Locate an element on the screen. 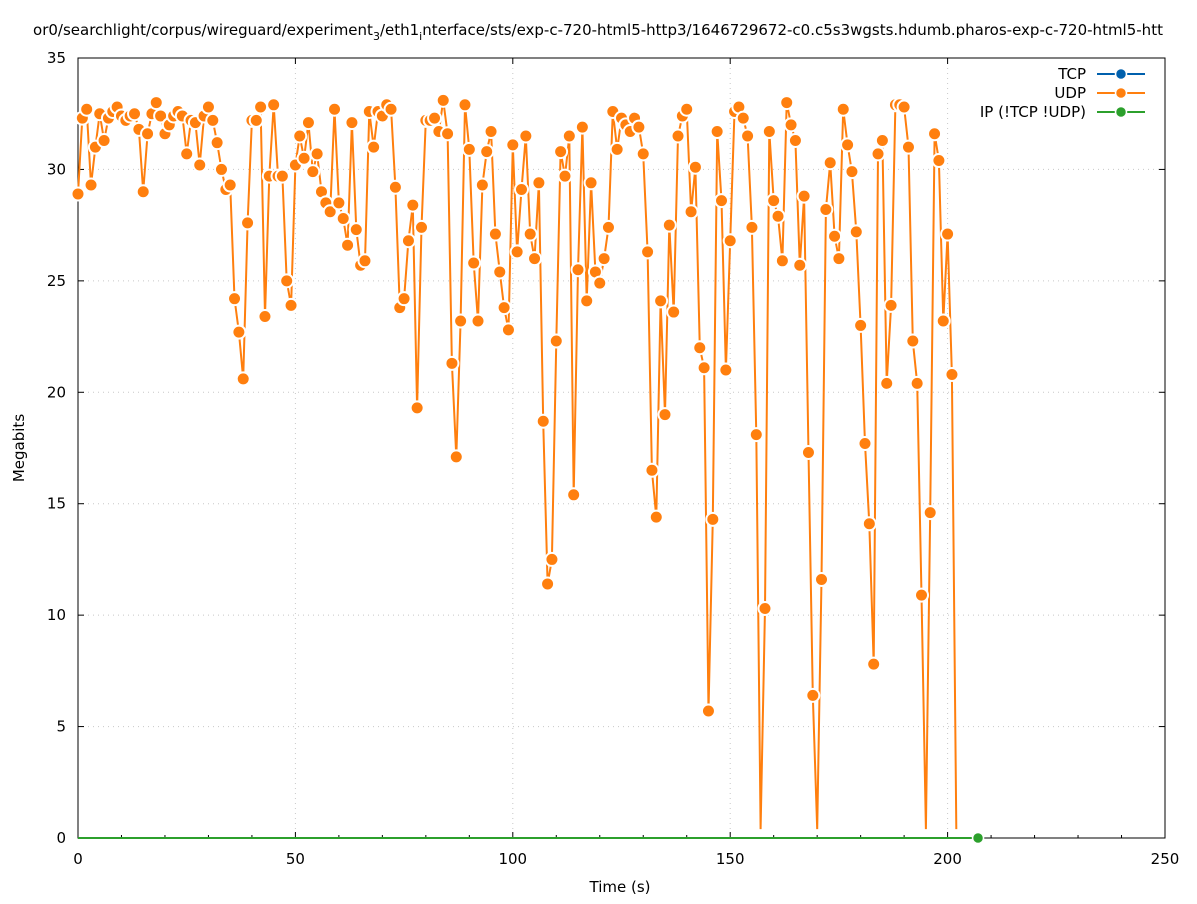 Image resolution: width=1197 pixels, height=904 pixels. y-tick-label: 30 is located at coordinates (56, 169).